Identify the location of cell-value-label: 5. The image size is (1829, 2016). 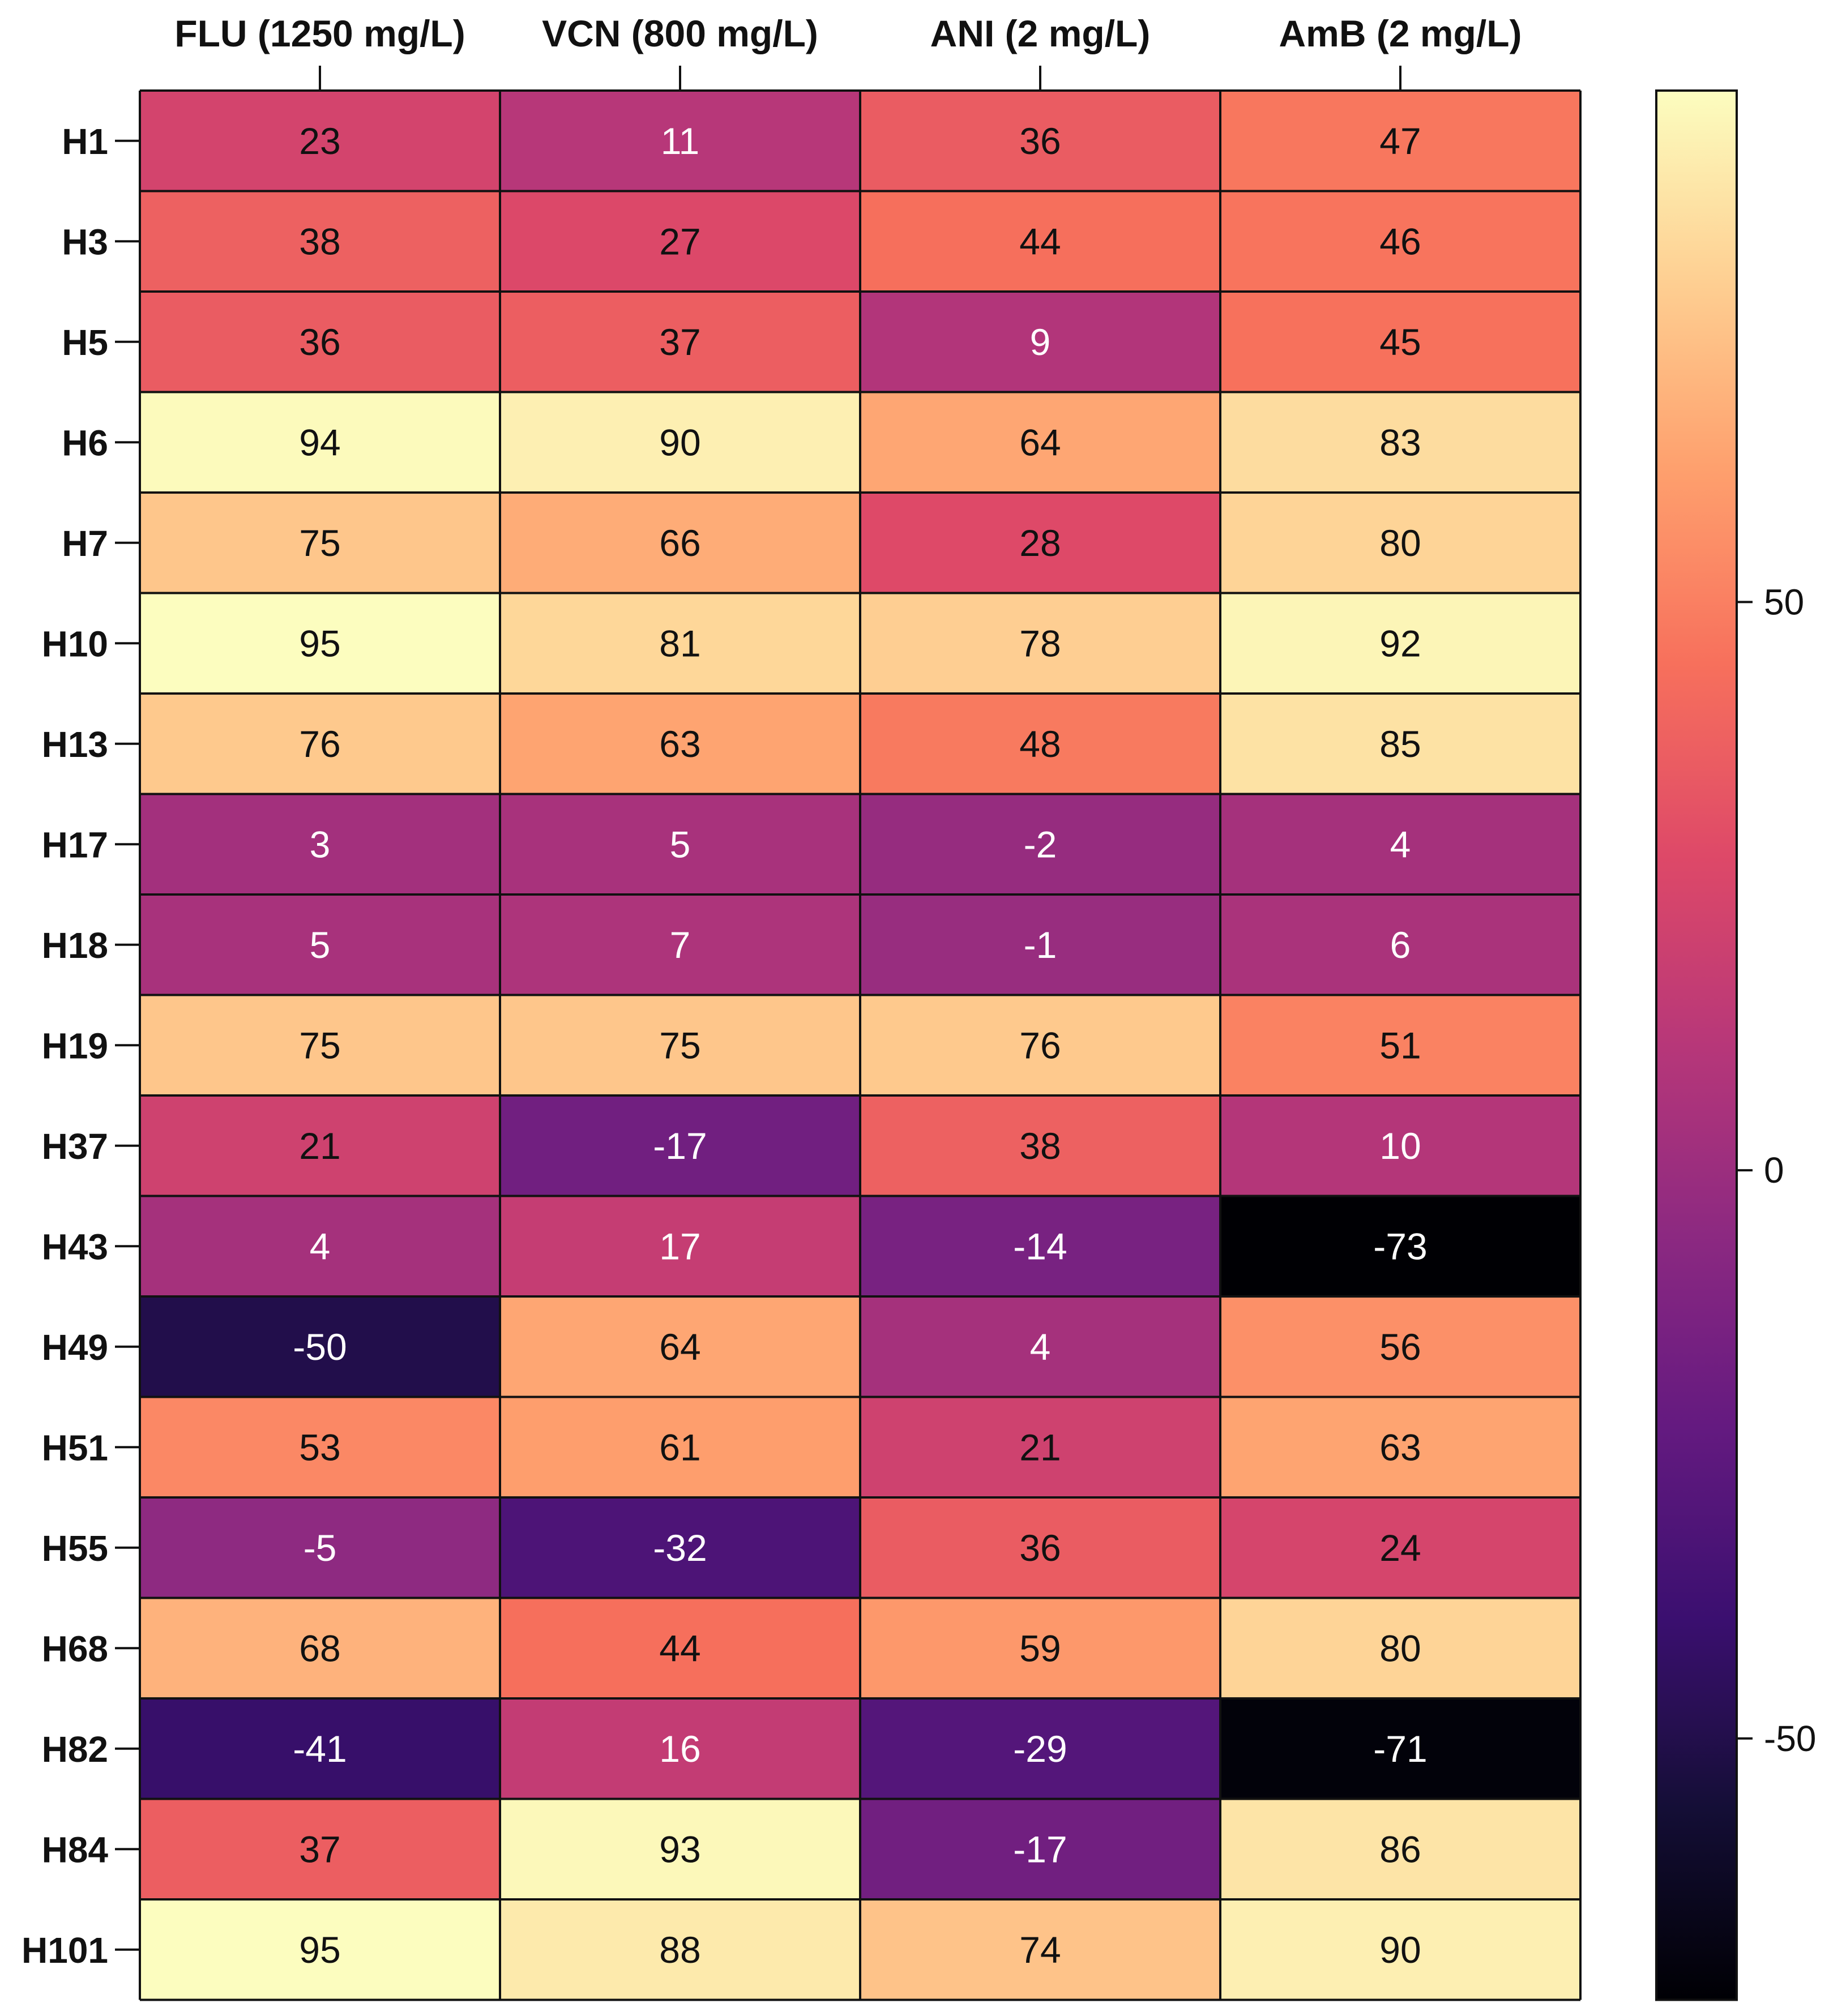
(681, 844).